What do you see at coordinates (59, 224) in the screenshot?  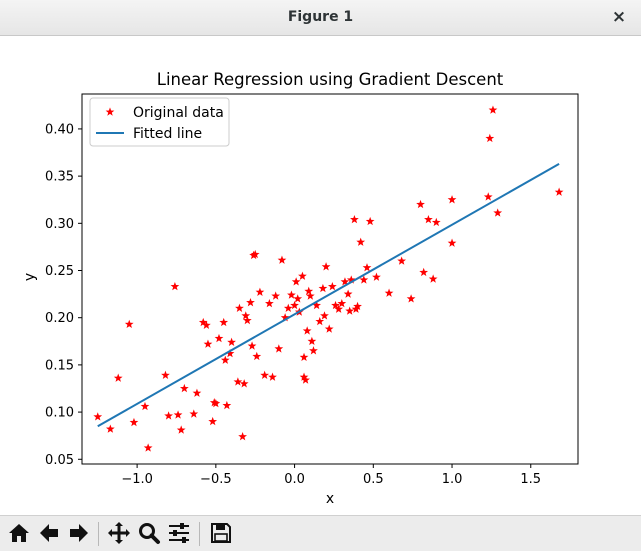 I see `y-tick-label: 0.30` at bounding box center [59, 224].